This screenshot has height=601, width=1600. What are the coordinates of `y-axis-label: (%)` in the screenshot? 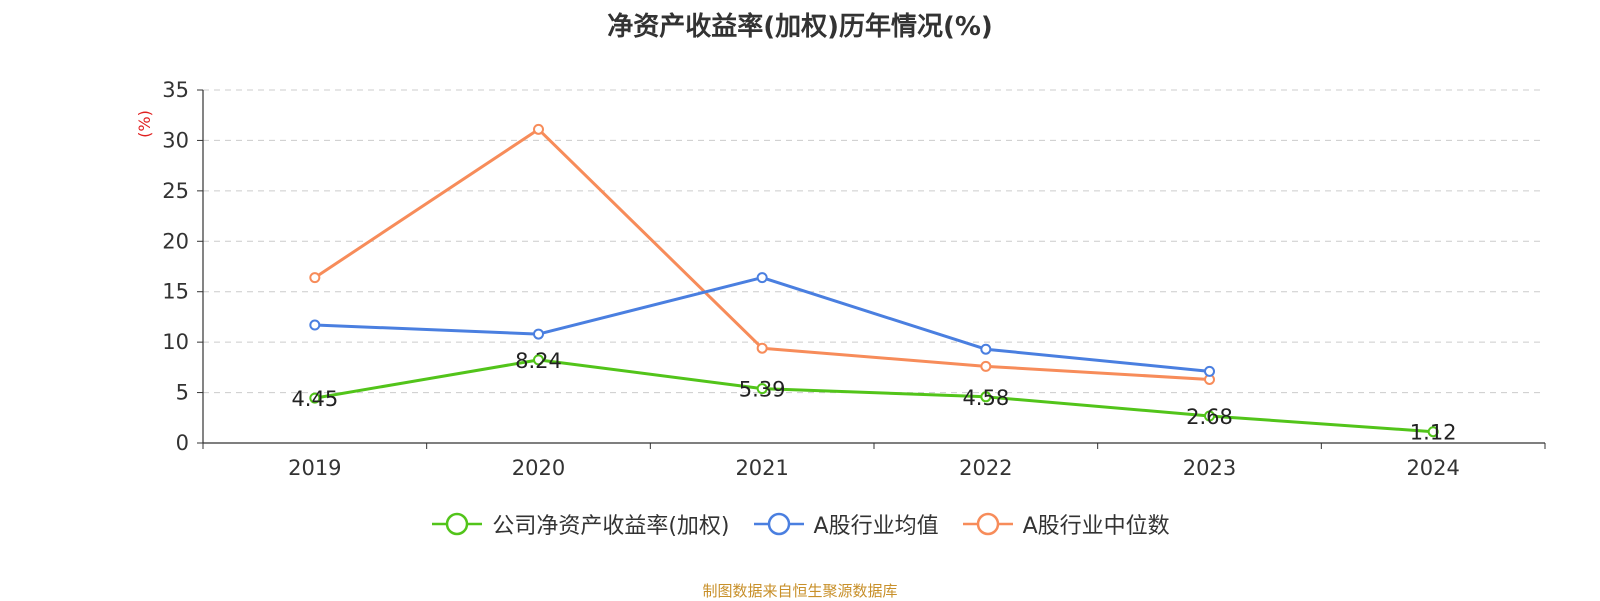 It's located at (144, 124).